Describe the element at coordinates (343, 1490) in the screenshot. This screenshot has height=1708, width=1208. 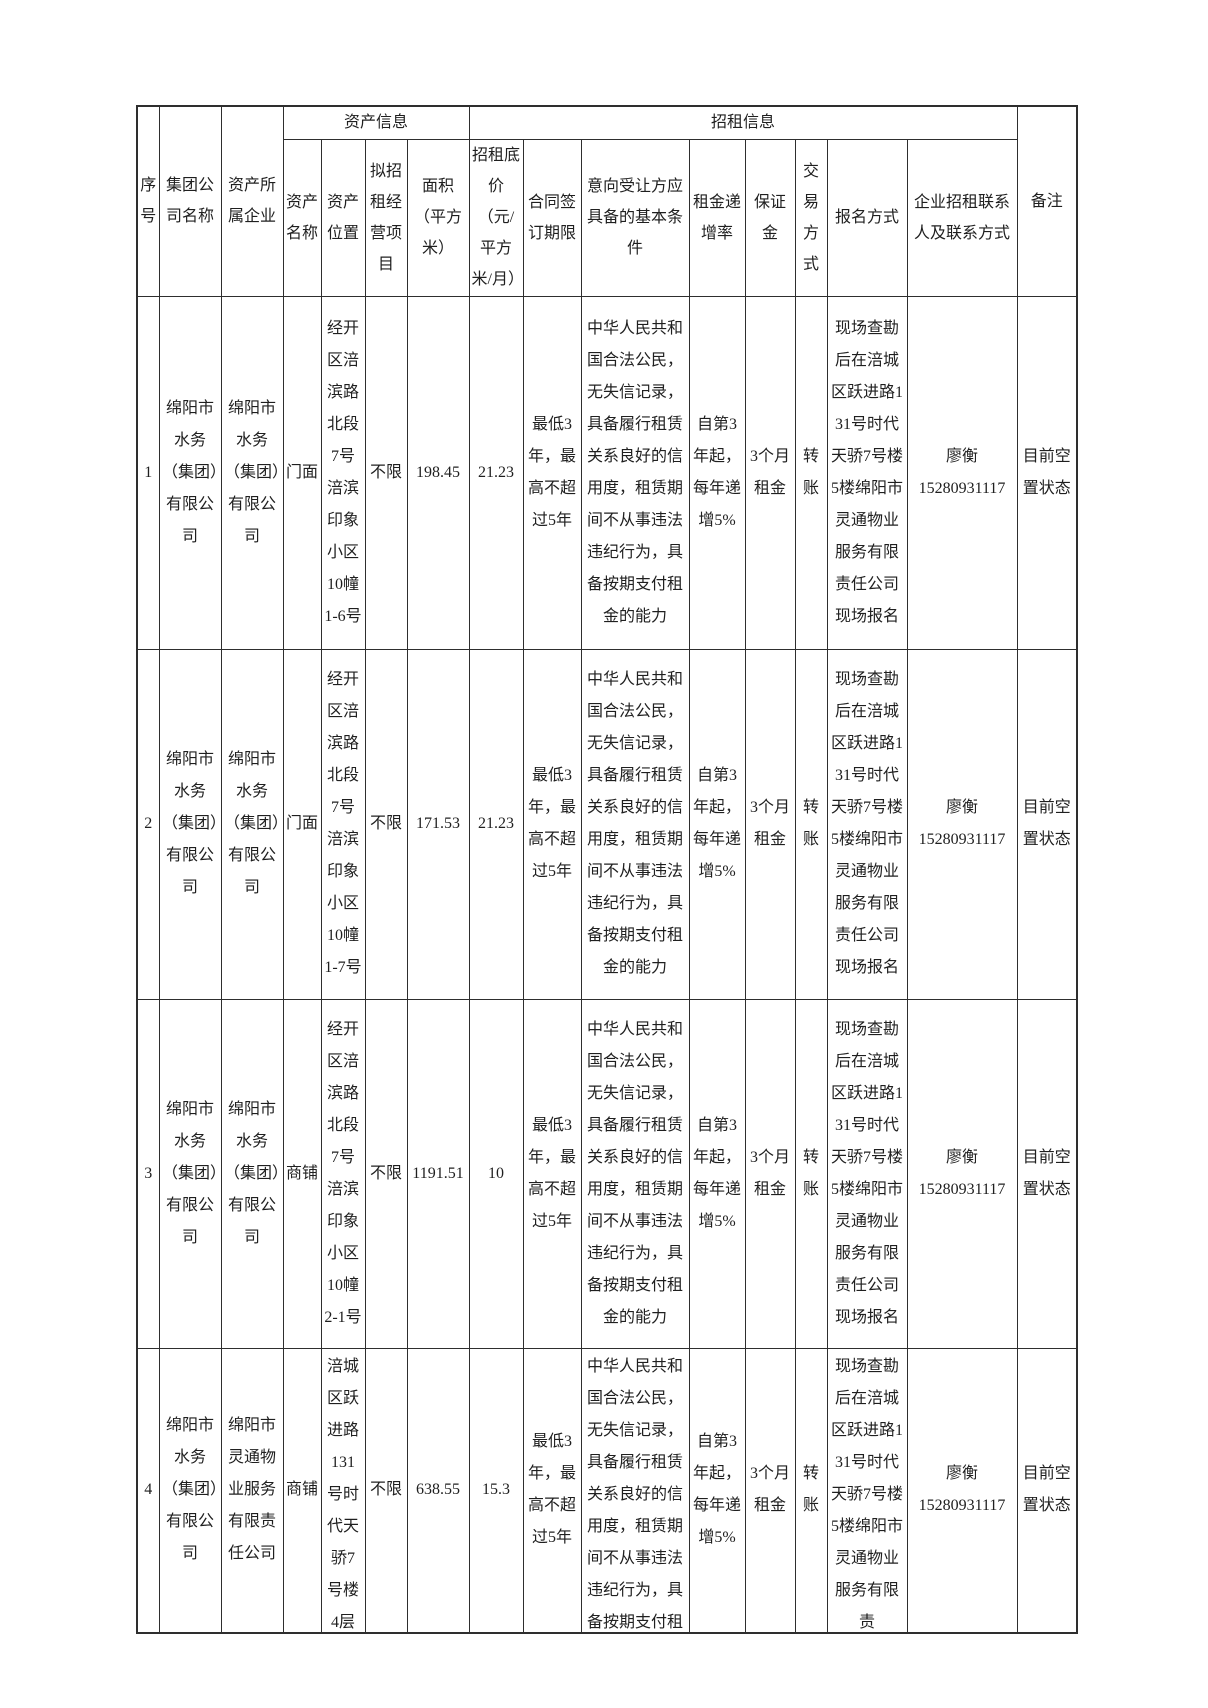
I see `cell-asset-location: 涪城区跃进路131号时代天骄7号楼4层` at that location.